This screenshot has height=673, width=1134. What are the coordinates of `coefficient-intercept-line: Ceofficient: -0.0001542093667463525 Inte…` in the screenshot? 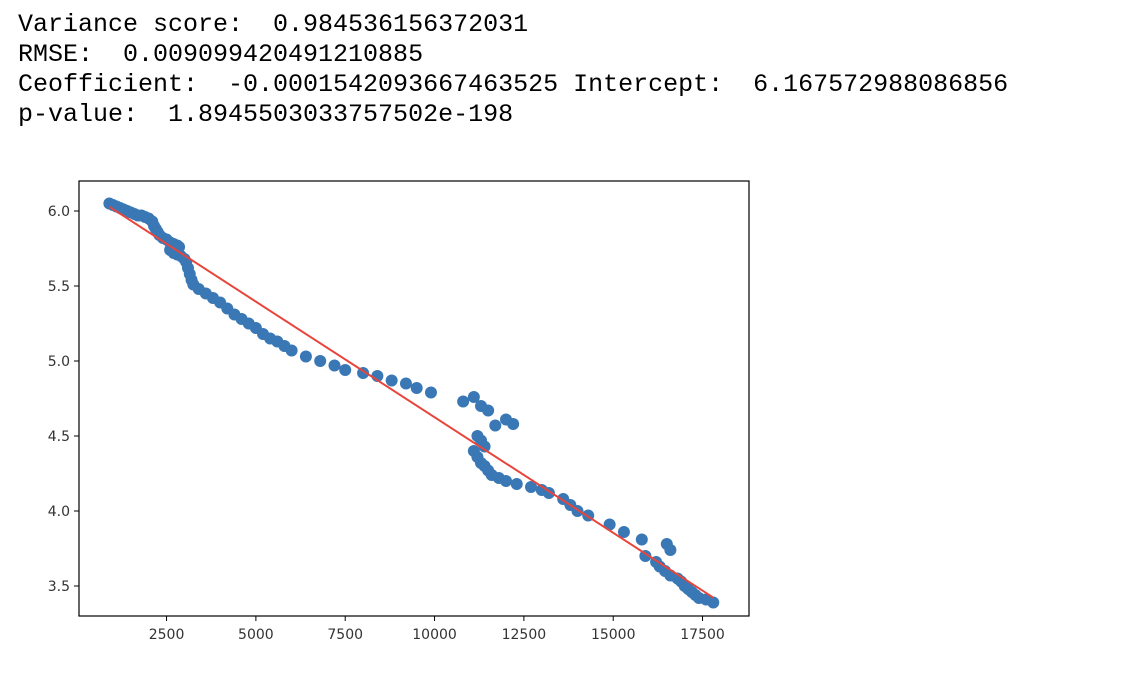 It's located at (513, 84).